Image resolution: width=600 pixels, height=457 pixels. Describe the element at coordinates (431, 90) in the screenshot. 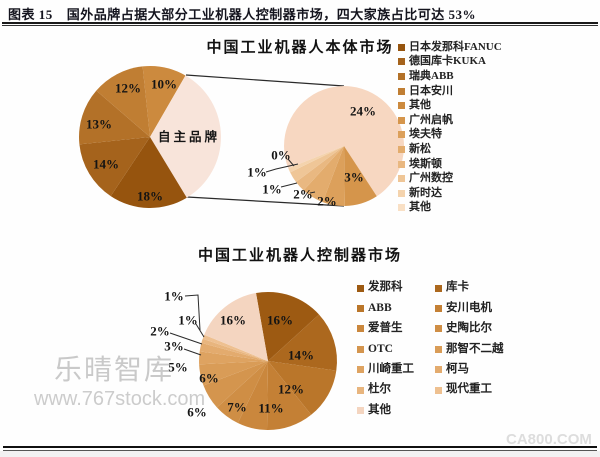

I see `legend-item-label: 日本安川` at that location.